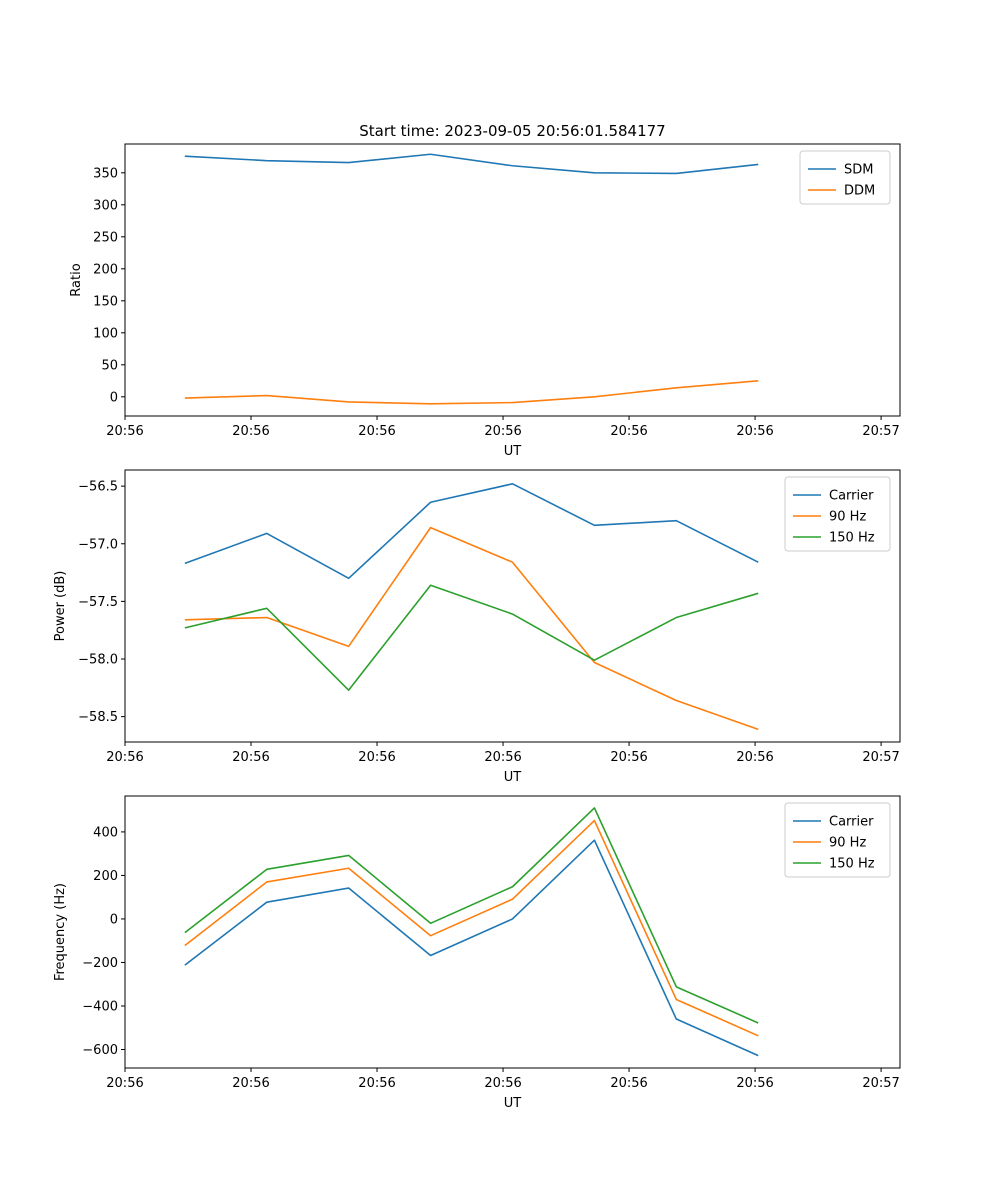 This screenshot has height=1200, width=1000. I want to click on y-tick-label: 100, so click(105, 333).